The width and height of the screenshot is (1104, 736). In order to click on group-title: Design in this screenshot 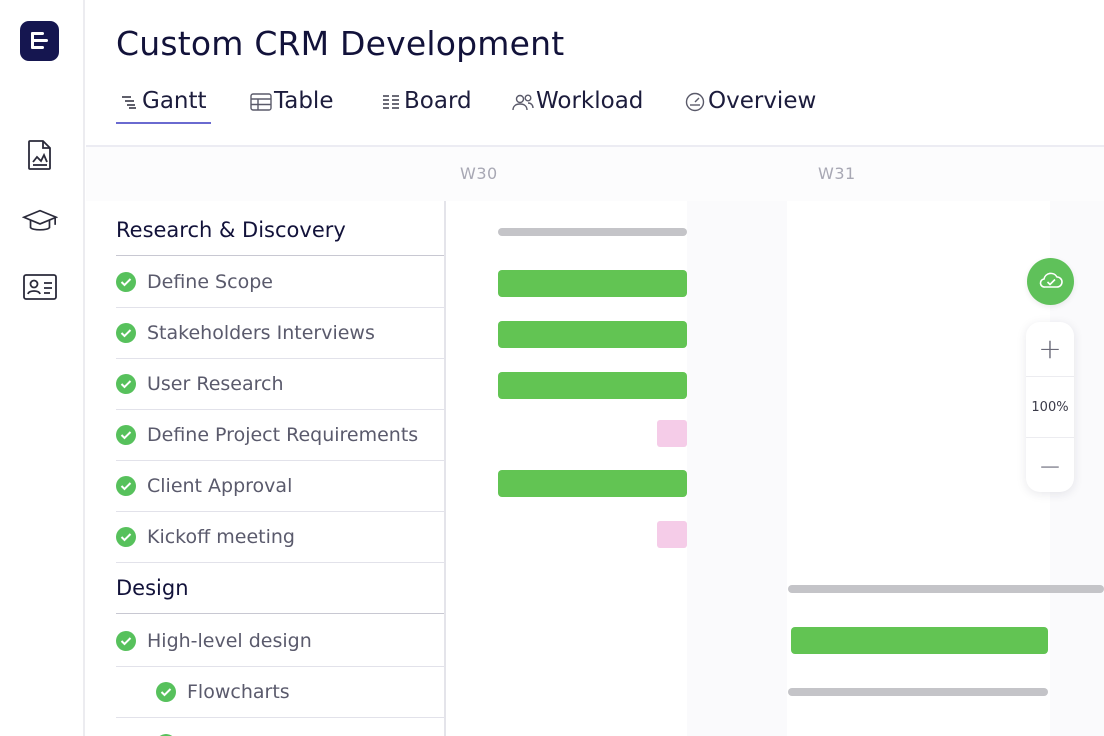, I will do `click(152, 588)`.